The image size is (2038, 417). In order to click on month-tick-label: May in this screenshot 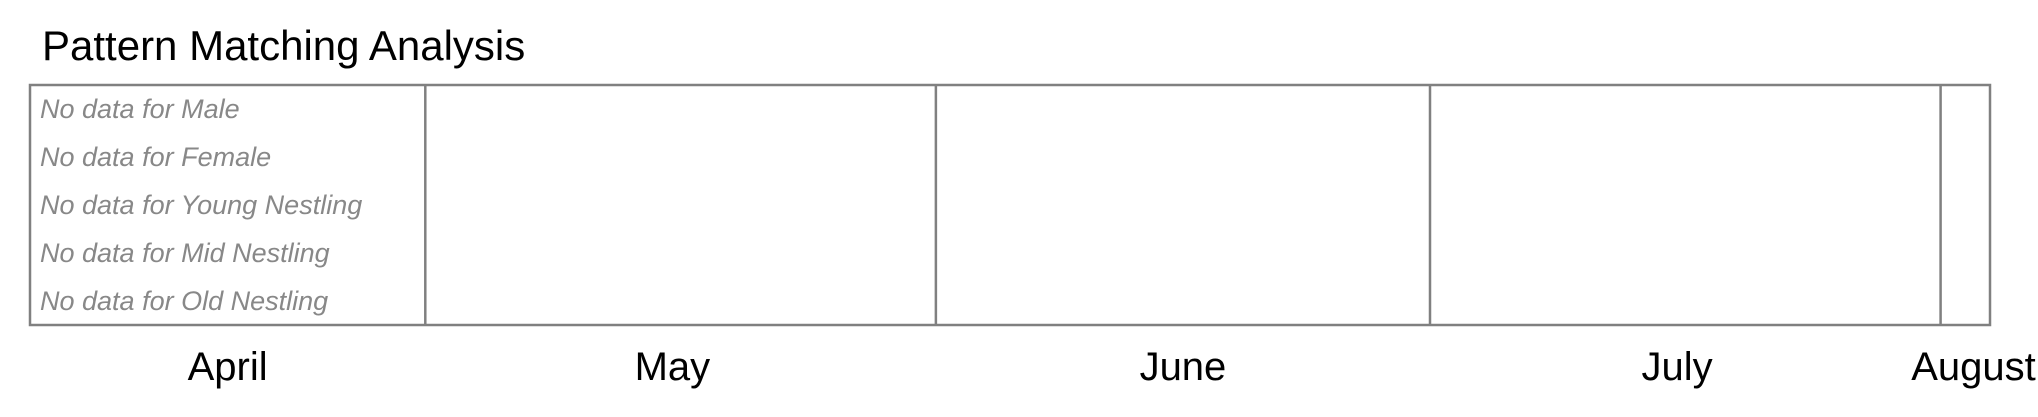, I will do `click(673, 367)`.